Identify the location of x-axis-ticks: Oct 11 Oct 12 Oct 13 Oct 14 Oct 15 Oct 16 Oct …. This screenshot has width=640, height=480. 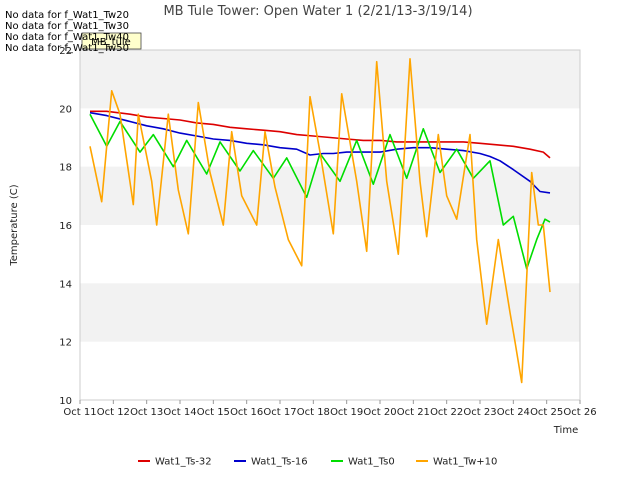
(330, 409).